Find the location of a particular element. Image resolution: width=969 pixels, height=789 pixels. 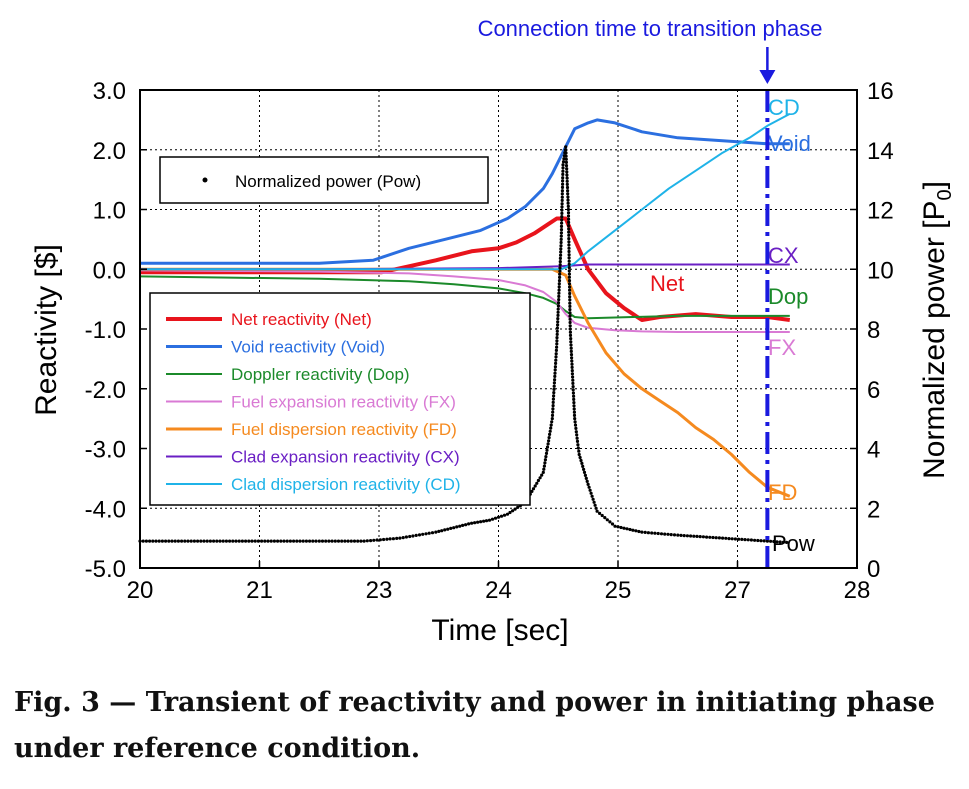

series-end-label-pow: Pow is located at coordinates (793, 543).